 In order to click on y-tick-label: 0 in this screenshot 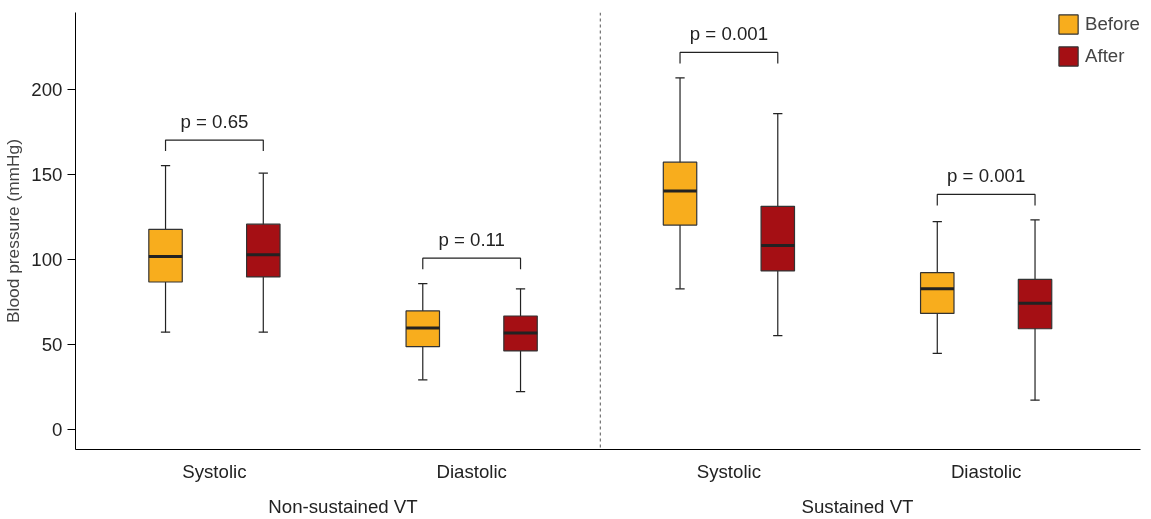, I will do `click(57, 429)`.